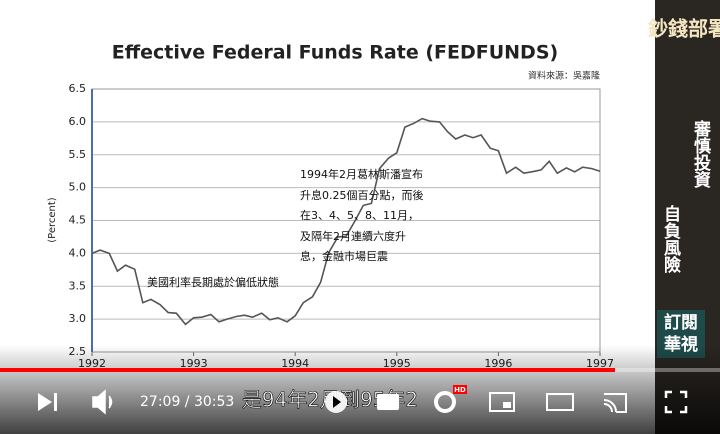  I want to click on annotation: 息，金融市場巨震, so click(344, 256).